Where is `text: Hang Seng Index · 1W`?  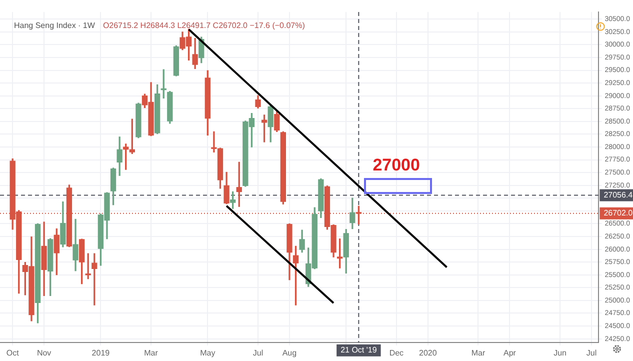
text: Hang Seng Index · 1W is located at coordinates (54, 25).